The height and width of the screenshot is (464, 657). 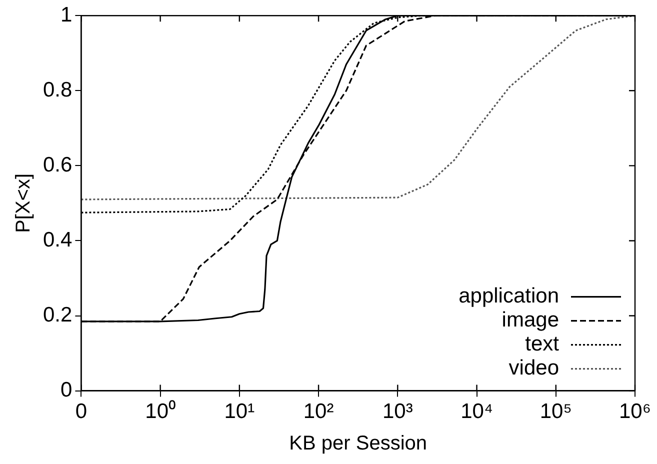 I want to click on y-tick-label: 0.6, so click(x=57, y=164).